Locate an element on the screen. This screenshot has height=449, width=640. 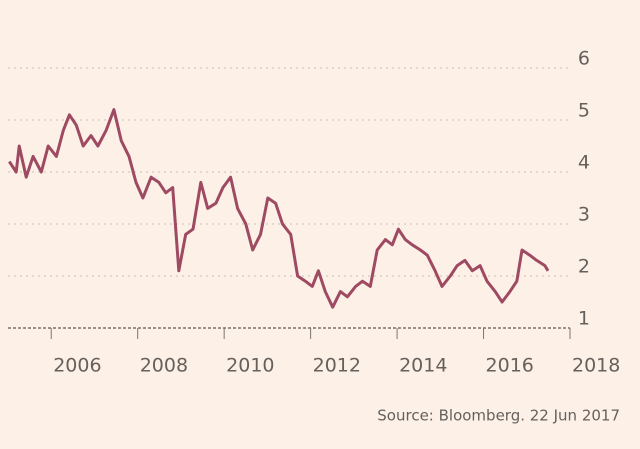
y-tick-label: 4 is located at coordinates (584, 163).